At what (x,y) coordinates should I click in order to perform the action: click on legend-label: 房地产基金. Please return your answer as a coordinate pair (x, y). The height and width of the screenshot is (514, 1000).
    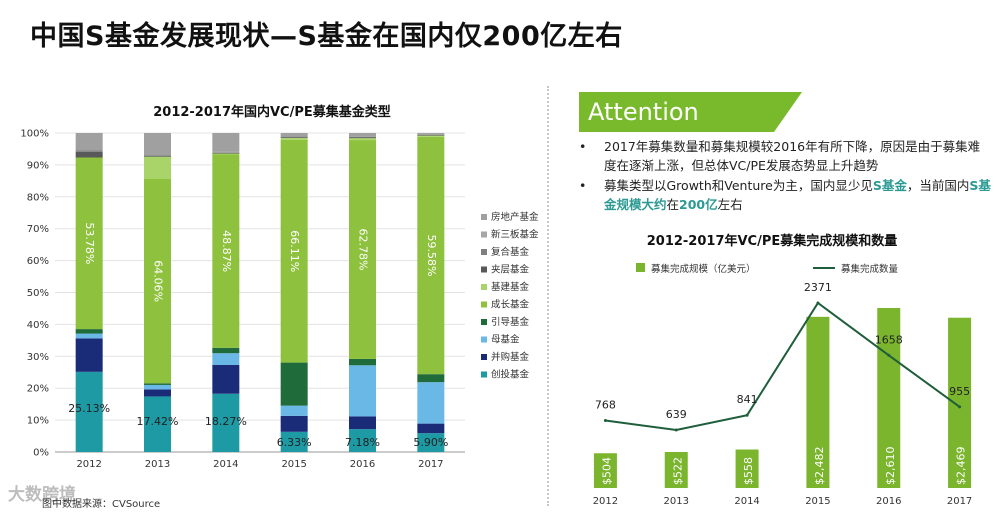
    Looking at the image, I should click on (515, 217).